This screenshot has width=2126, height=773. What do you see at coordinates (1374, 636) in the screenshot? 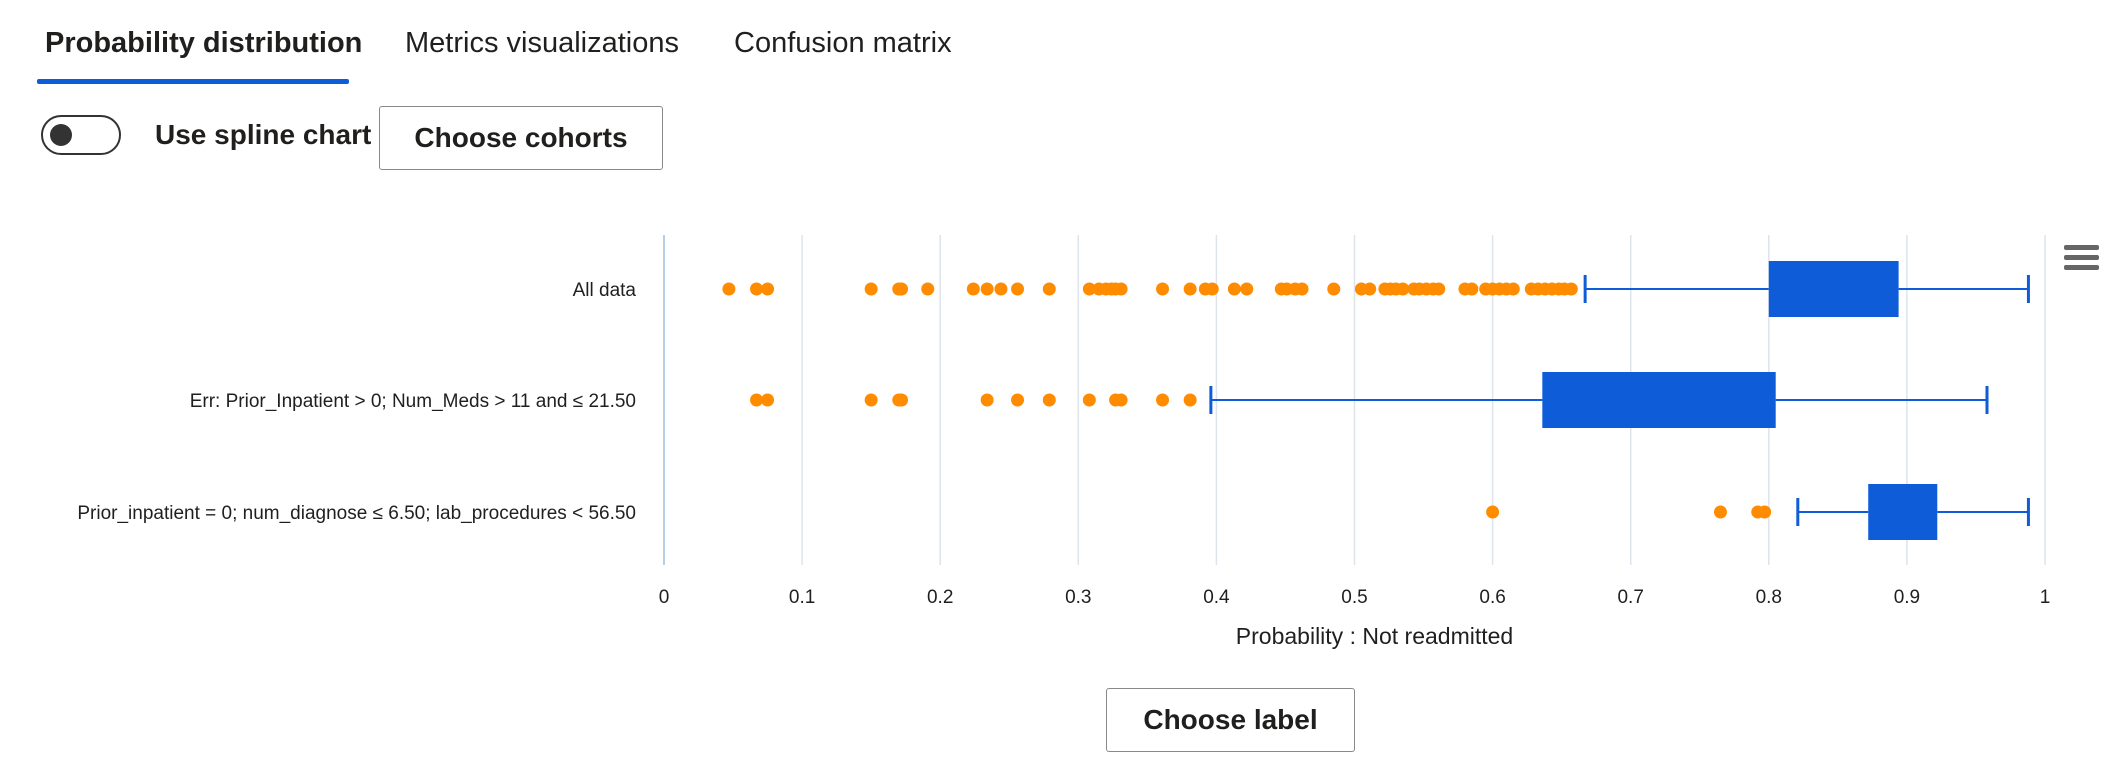
I see `x-axis-title: Probability : Not readmitted` at bounding box center [1374, 636].